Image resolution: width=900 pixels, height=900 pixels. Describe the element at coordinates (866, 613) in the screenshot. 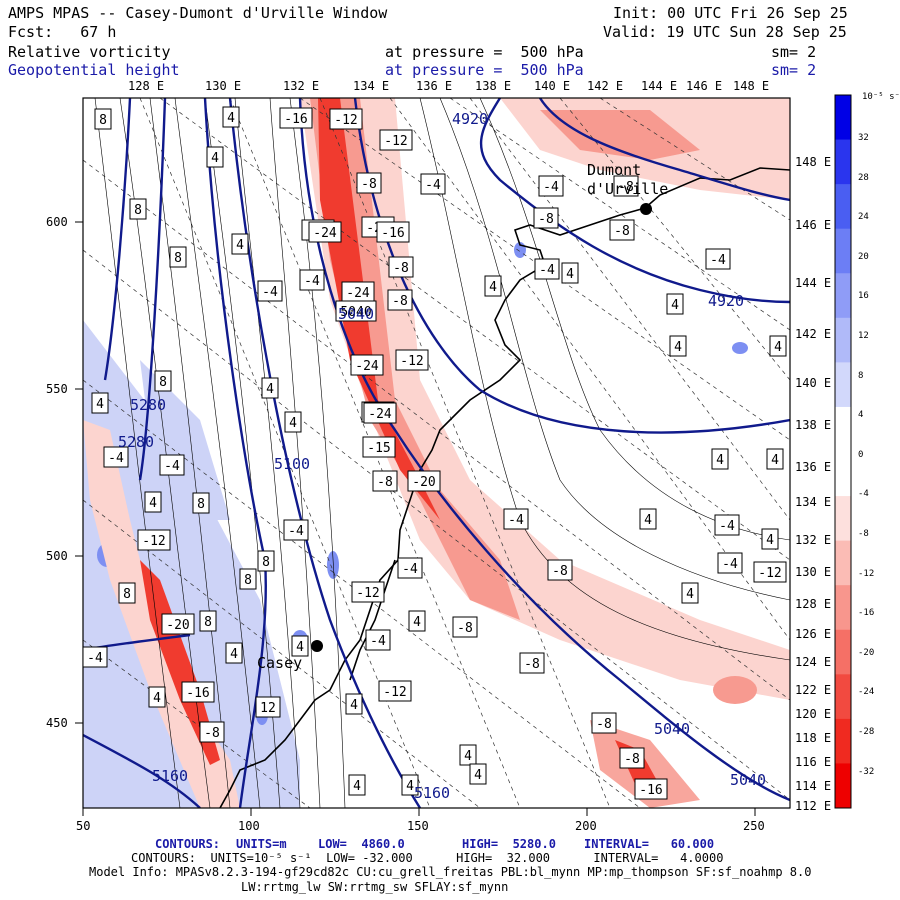

I see `colorbar-tick-label: -16` at that location.